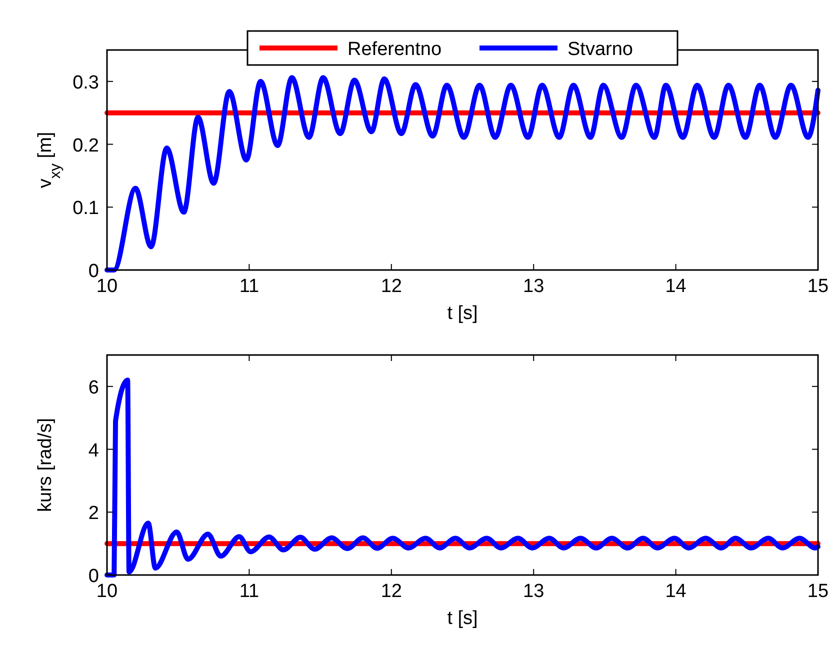  What do you see at coordinates (94, 451) in the screenshot?
I see `y-tick-label: 4` at bounding box center [94, 451].